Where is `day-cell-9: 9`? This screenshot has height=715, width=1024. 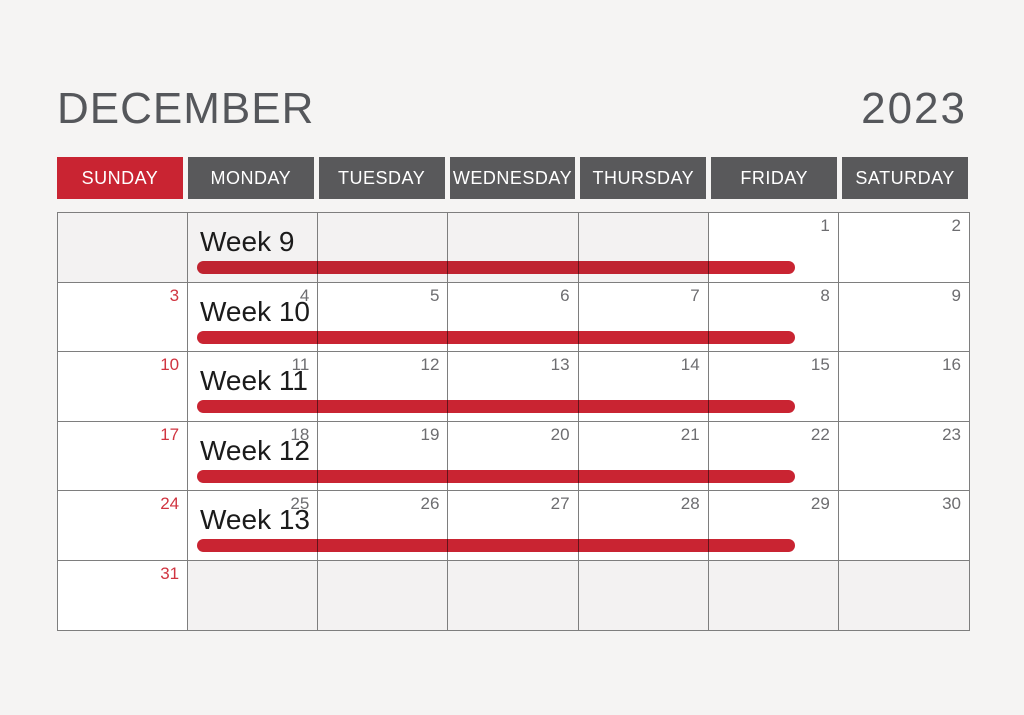
day-cell-9: 9 is located at coordinates (903, 317).